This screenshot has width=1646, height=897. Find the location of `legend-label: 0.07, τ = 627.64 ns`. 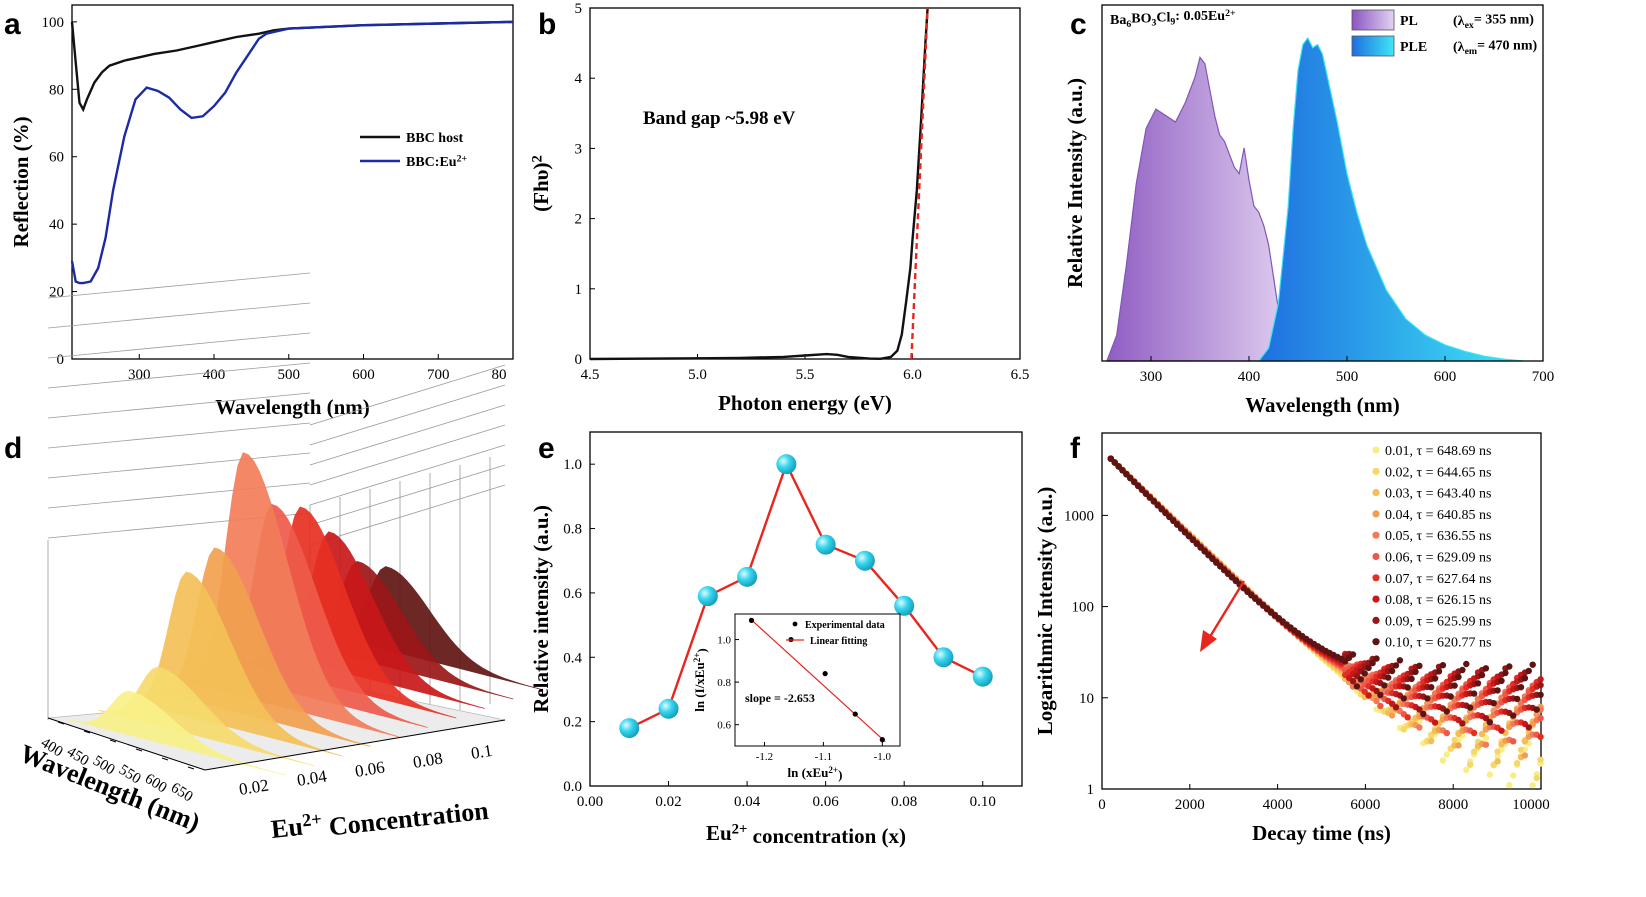

legend-label: 0.07, τ = 627.64 ns is located at coordinates (1438, 579).